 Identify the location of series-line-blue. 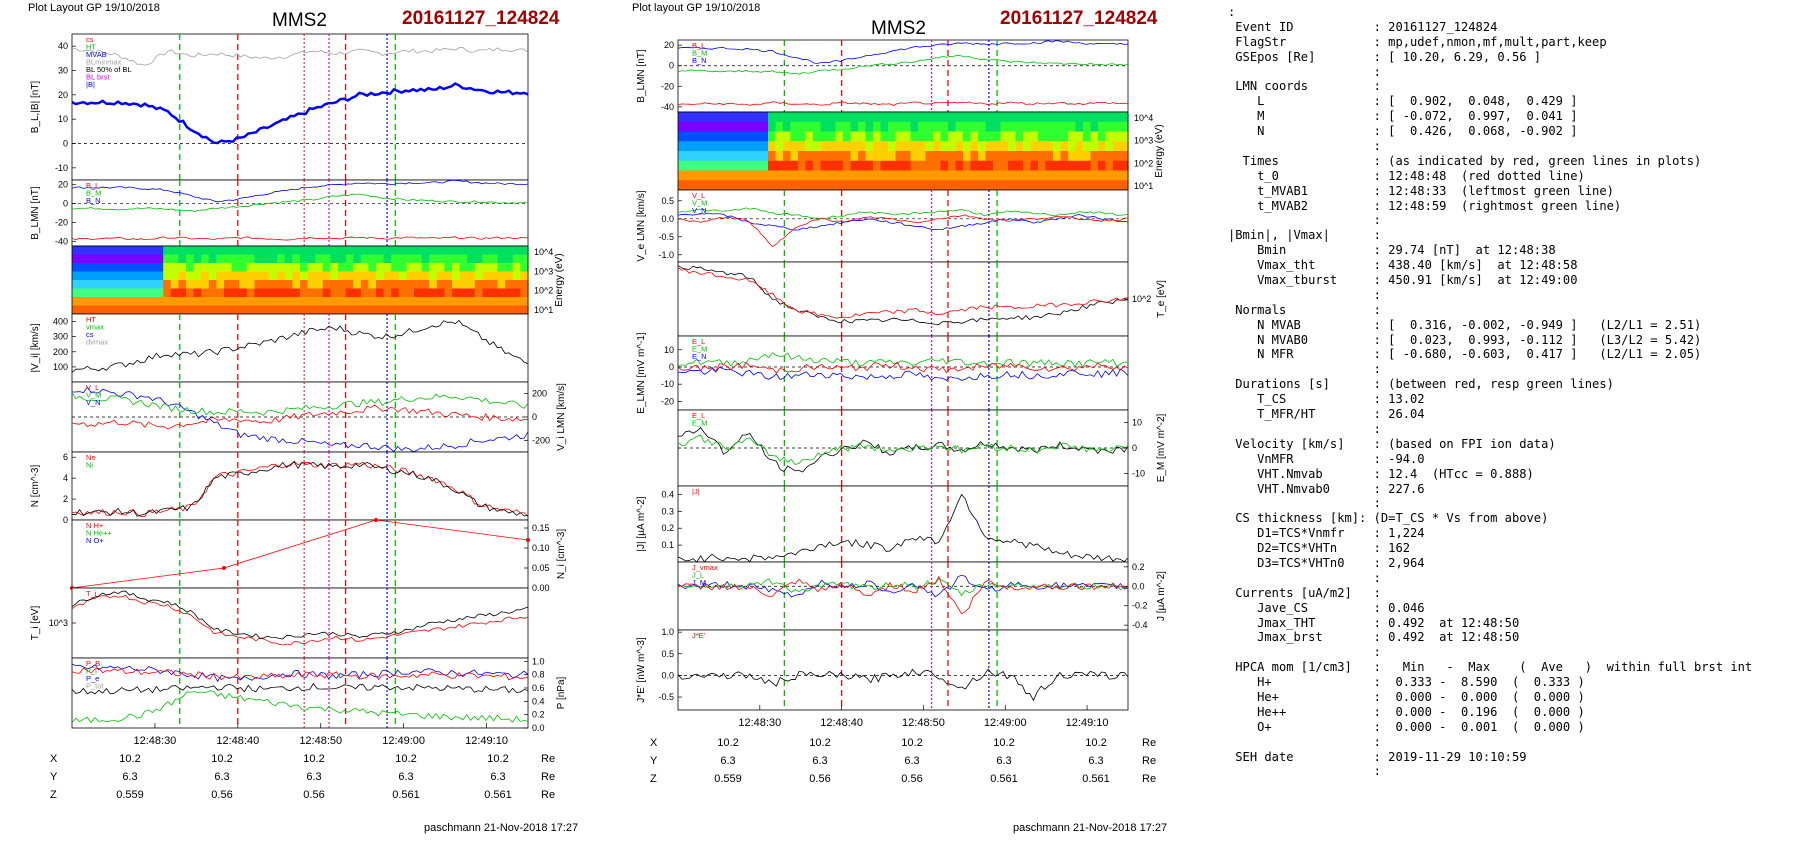
(300, 673).